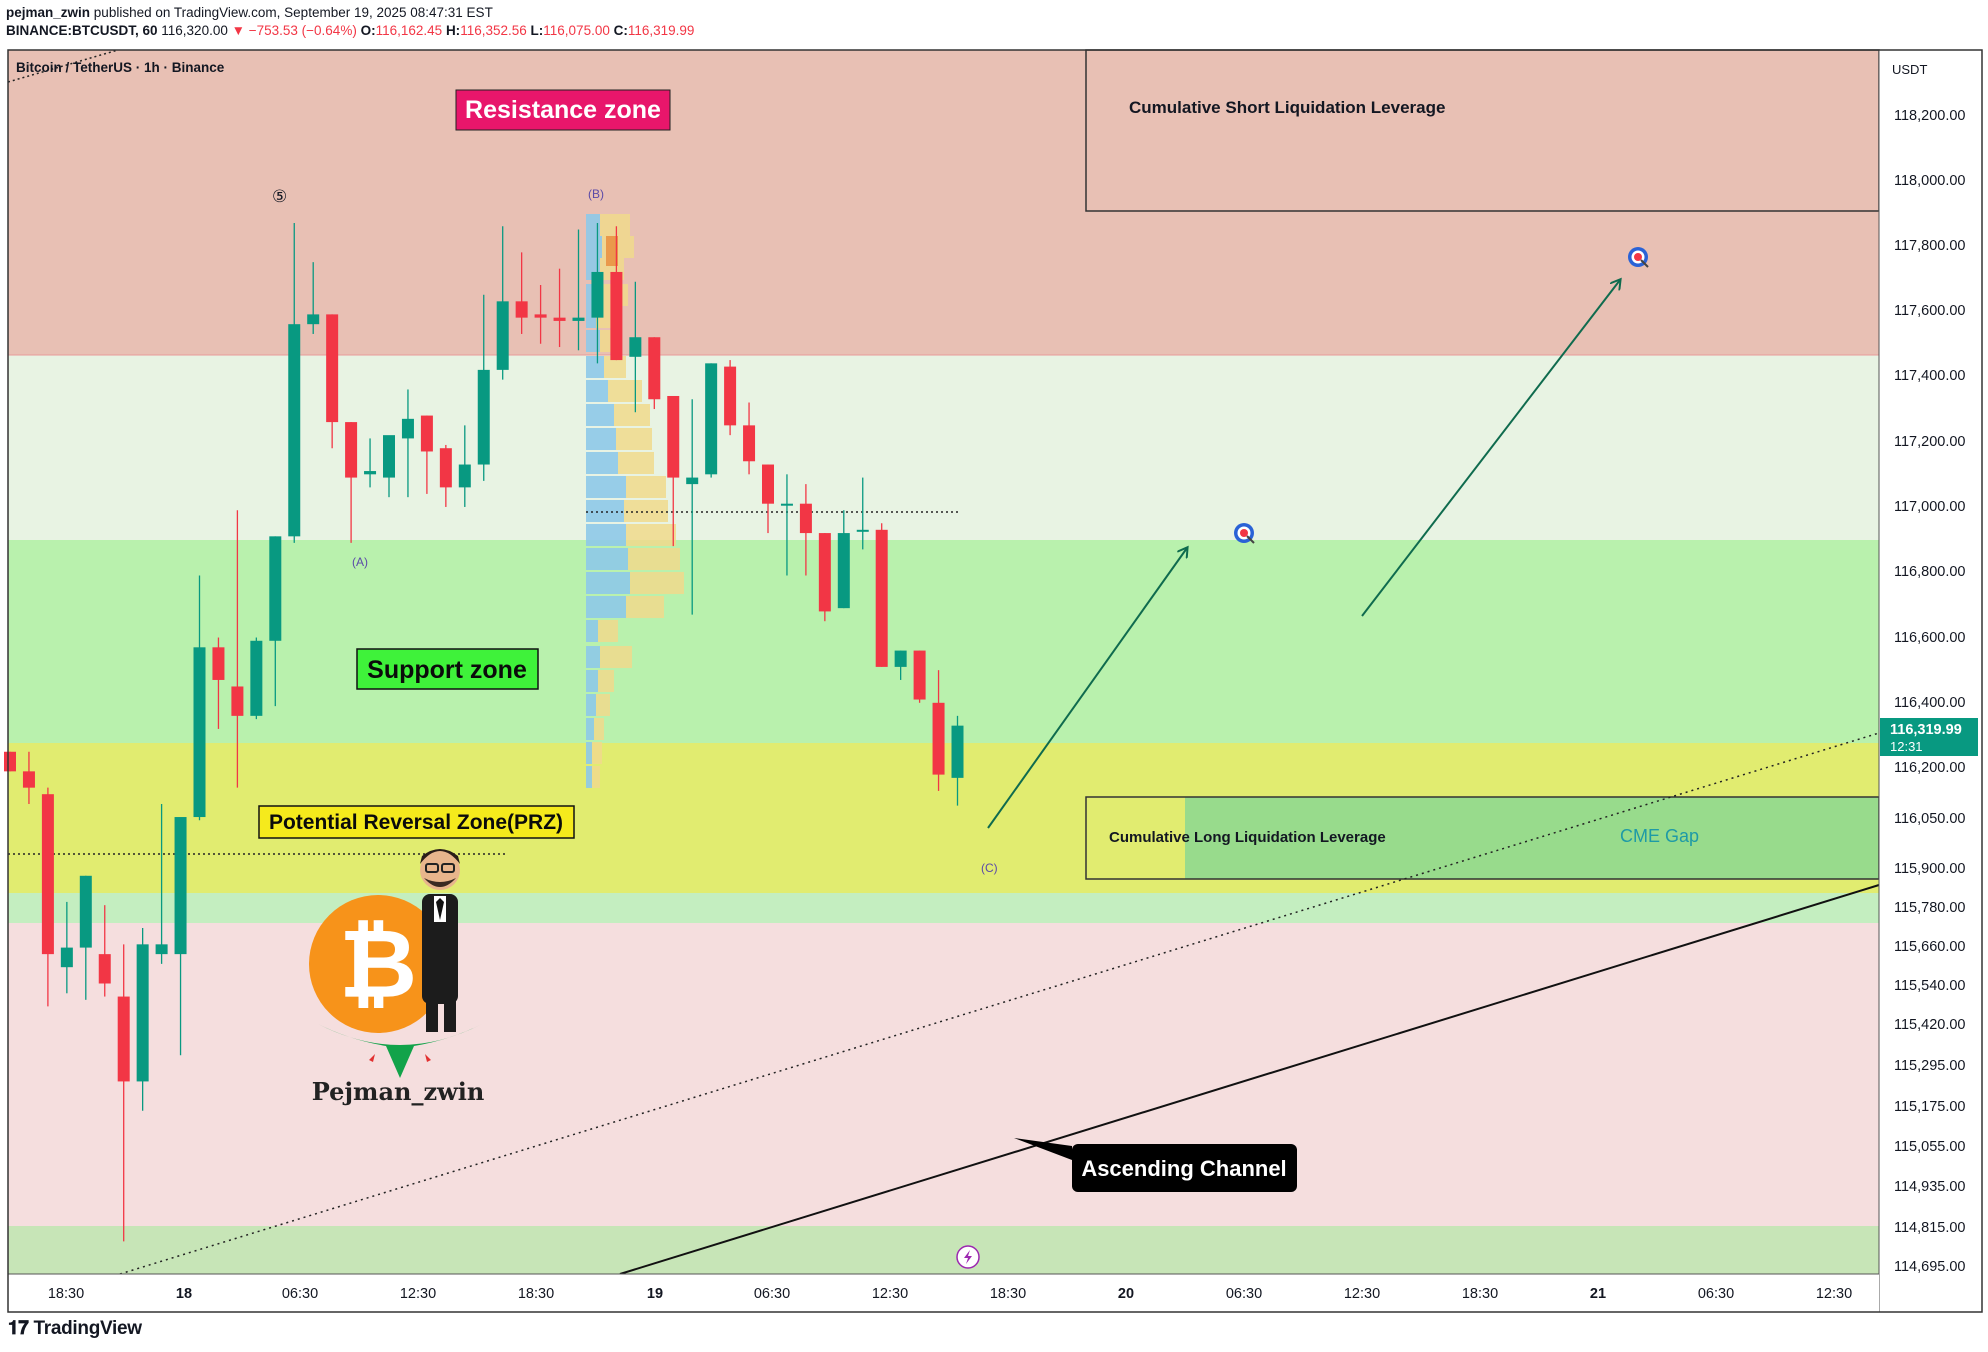  What do you see at coordinates (493, 30) in the screenshot?
I see `high-value: 116,352.56` at bounding box center [493, 30].